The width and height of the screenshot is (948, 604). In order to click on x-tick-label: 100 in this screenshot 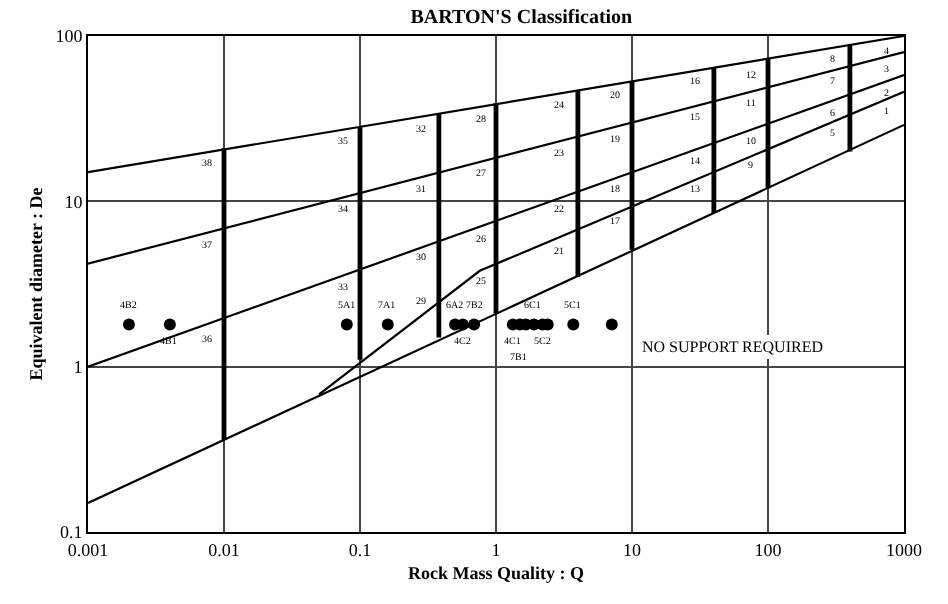, I will do `click(768, 549)`.